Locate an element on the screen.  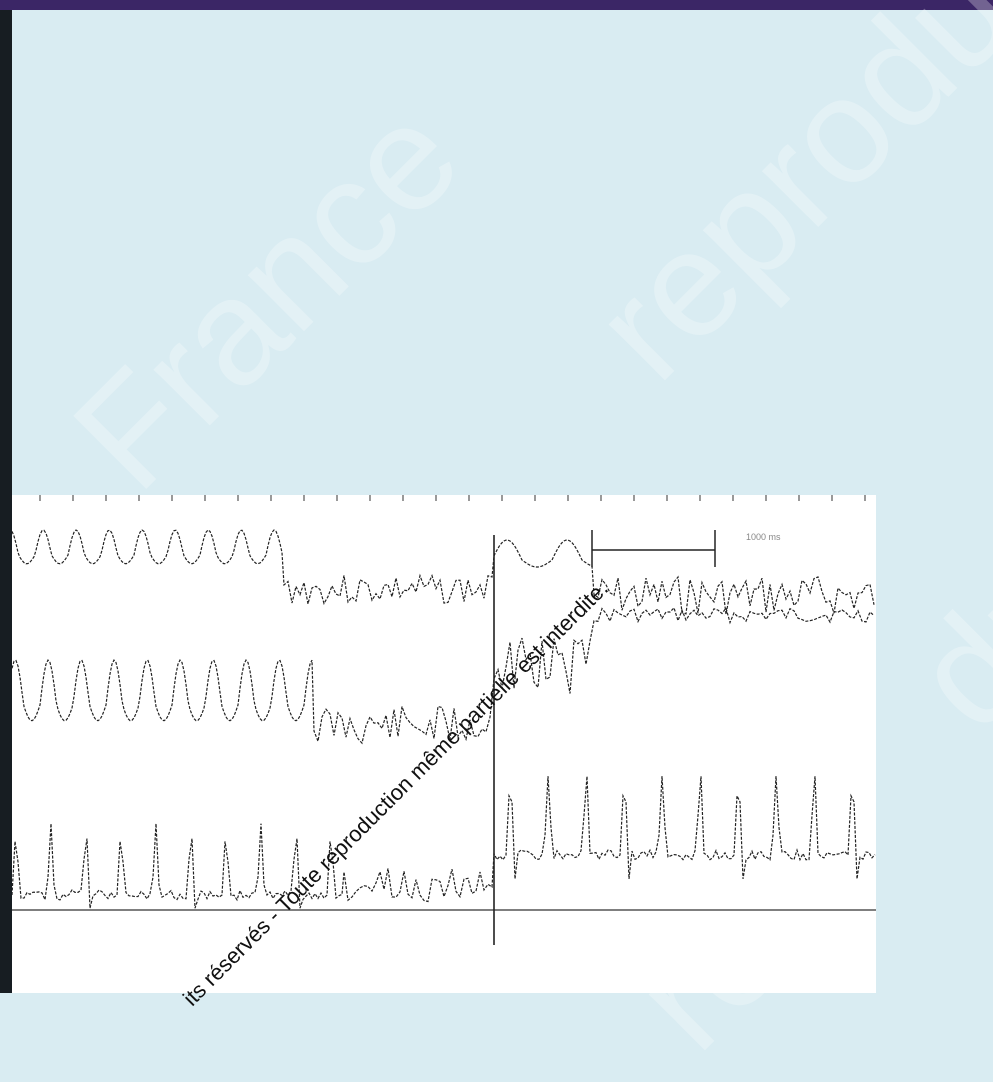
left-edge is located at coordinates (6, 501).